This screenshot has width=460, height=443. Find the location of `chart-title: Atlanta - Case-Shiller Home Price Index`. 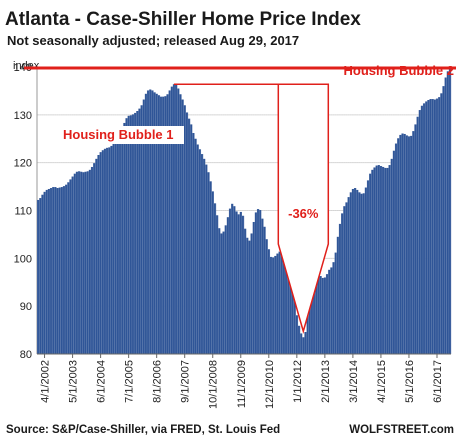

chart-title: Atlanta - Case-Shiller Home Price Index is located at coordinates (183, 19).